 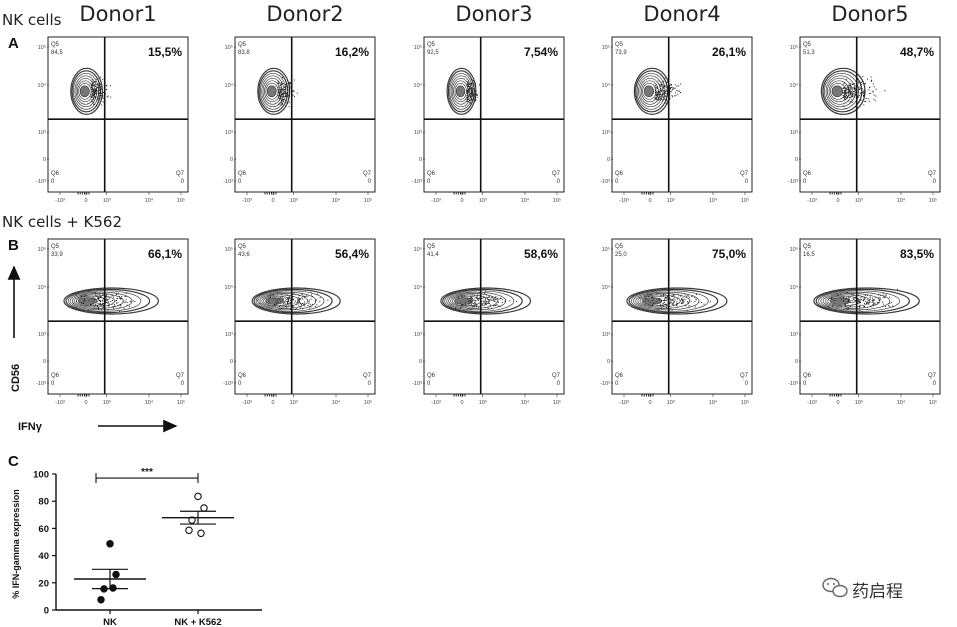 I want to click on row-b-title: NK cells + K562, so click(x=62, y=222).